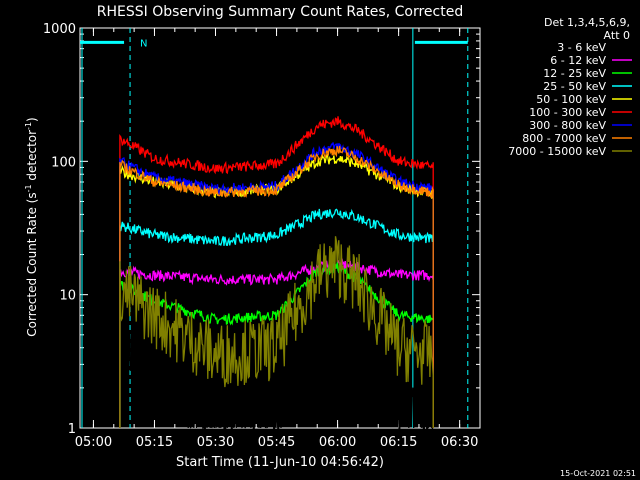 The image size is (640, 480). What do you see at coordinates (459, 442) in the screenshot?
I see `x-tick-label: 06:30` at bounding box center [459, 442].